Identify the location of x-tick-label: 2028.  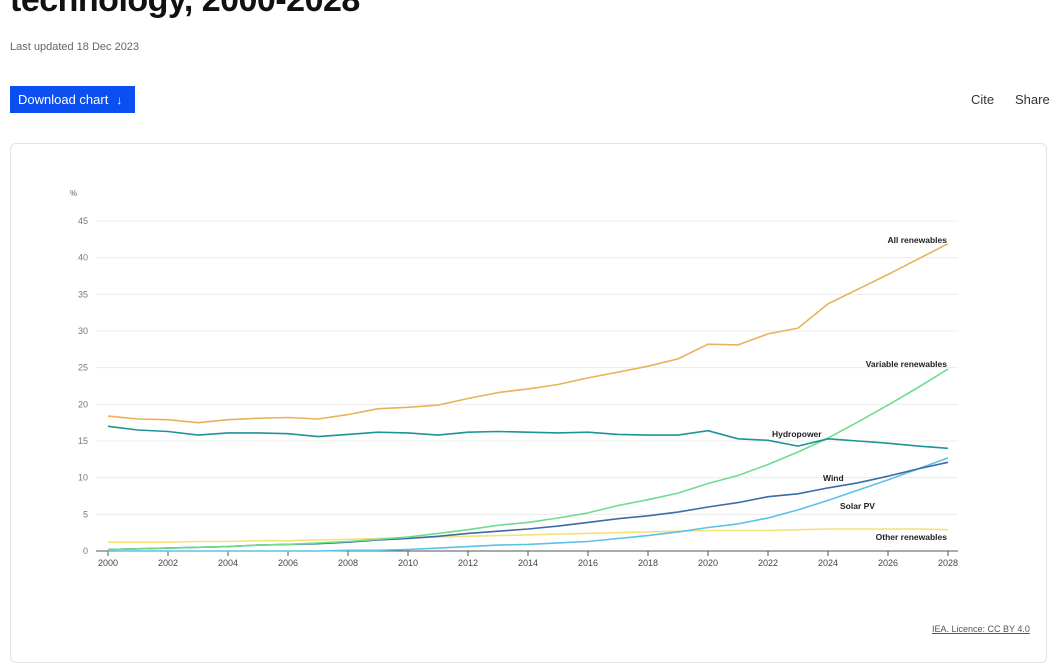
(948, 563).